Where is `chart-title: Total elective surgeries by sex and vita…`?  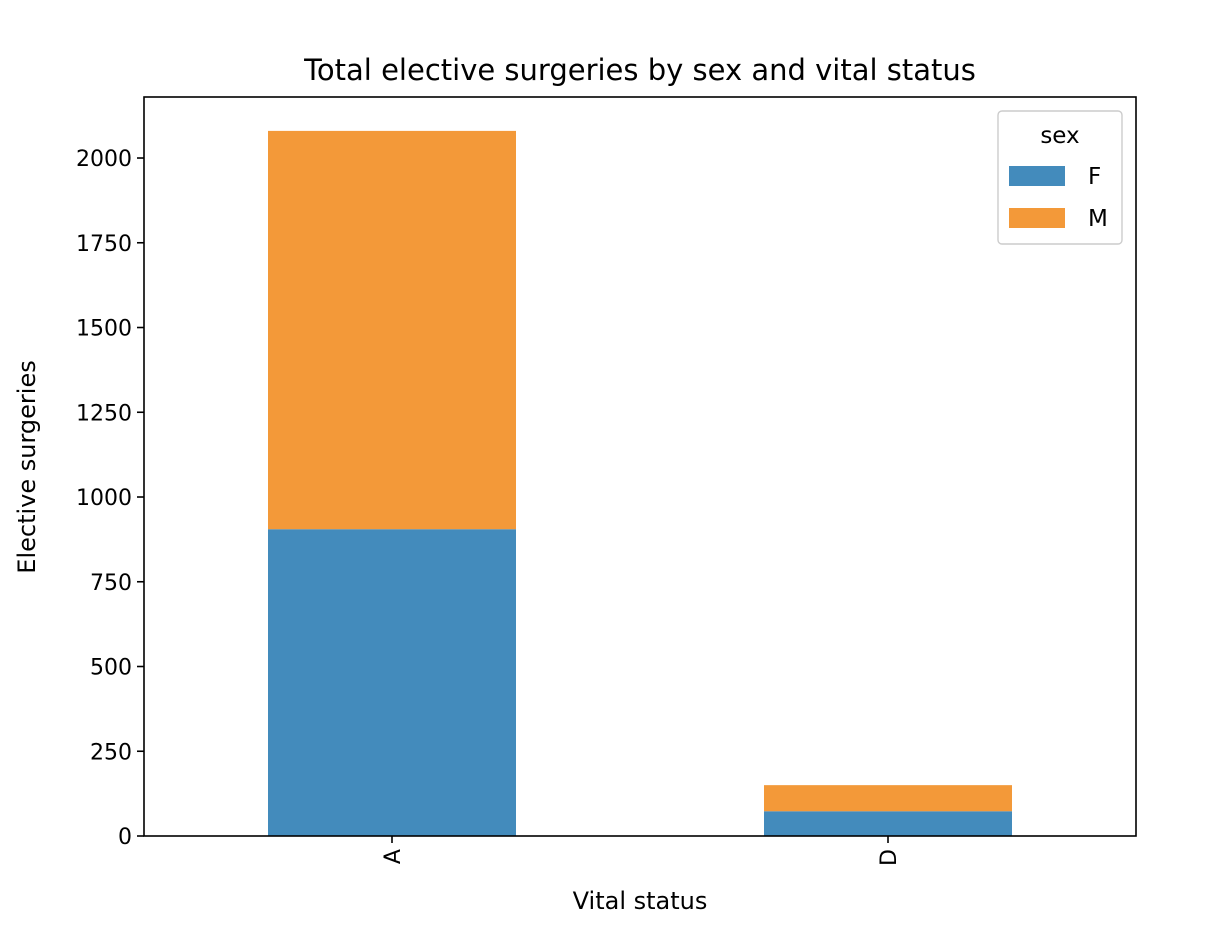 chart-title: Total elective surgeries by sex and vita… is located at coordinates (639, 70).